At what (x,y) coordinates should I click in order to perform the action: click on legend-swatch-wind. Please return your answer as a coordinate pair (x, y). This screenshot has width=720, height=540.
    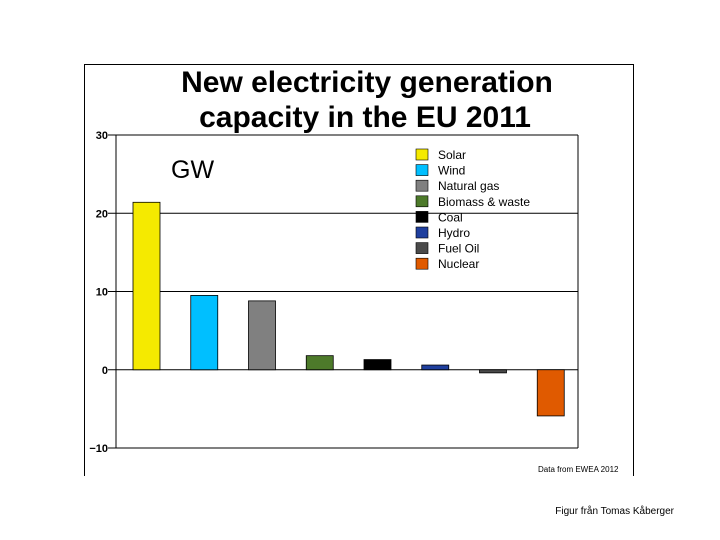
    Looking at the image, I should click on (422, 170).